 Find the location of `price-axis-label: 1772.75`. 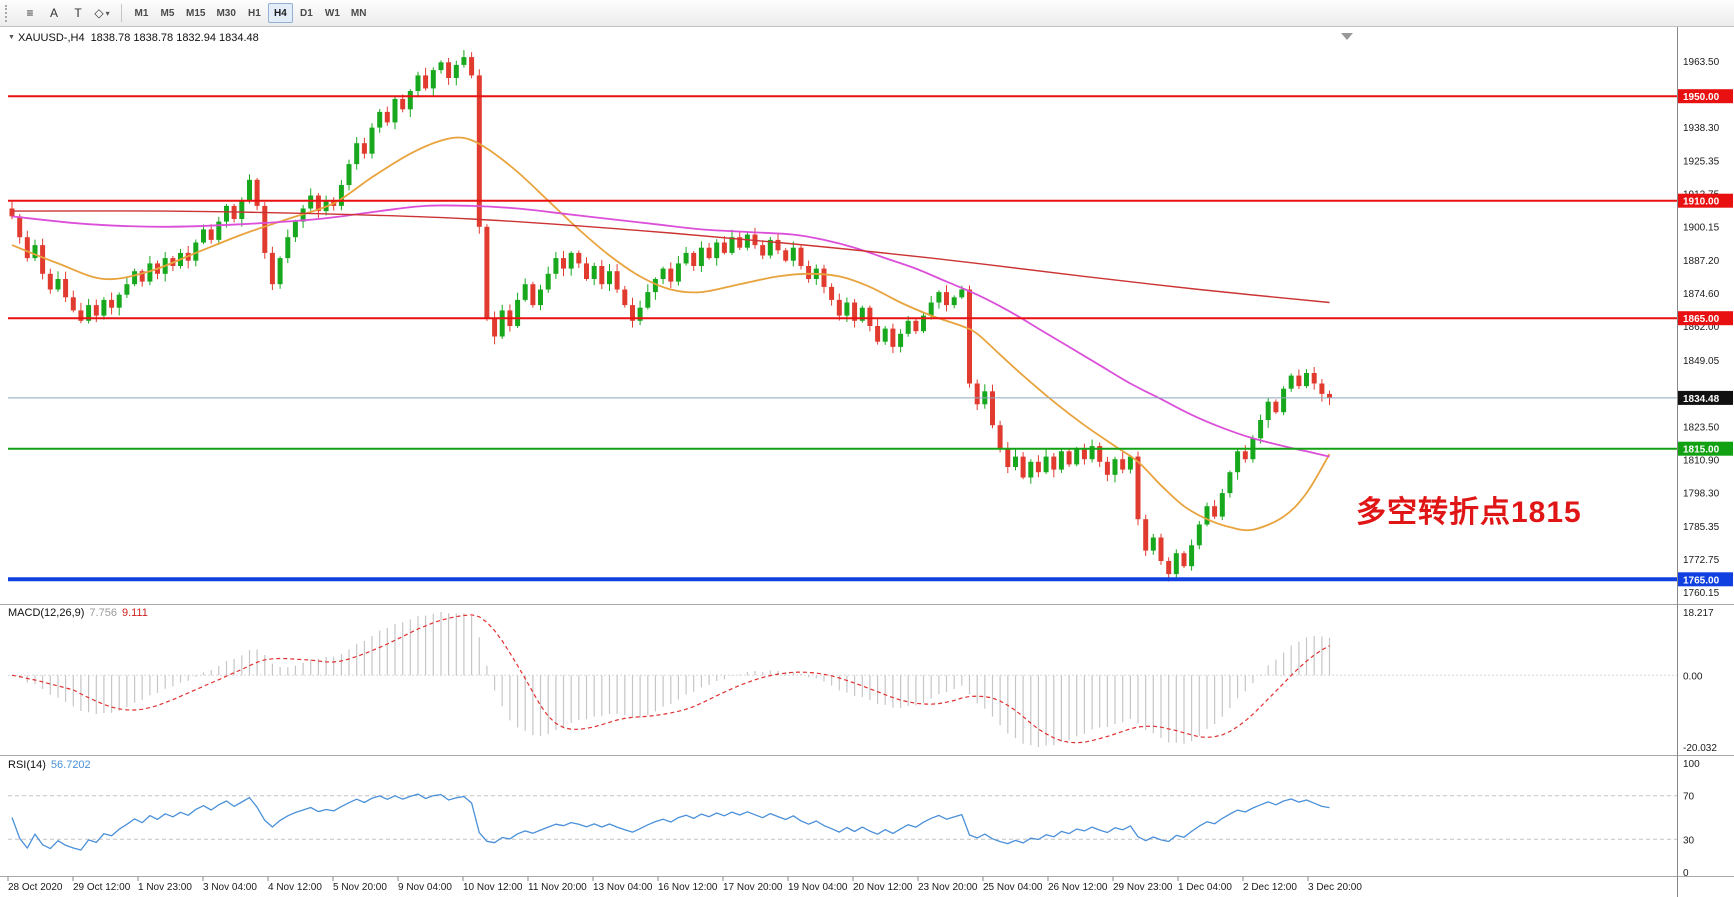

price-axis-label: 1772.75 is located at coordinates (1701, 560).